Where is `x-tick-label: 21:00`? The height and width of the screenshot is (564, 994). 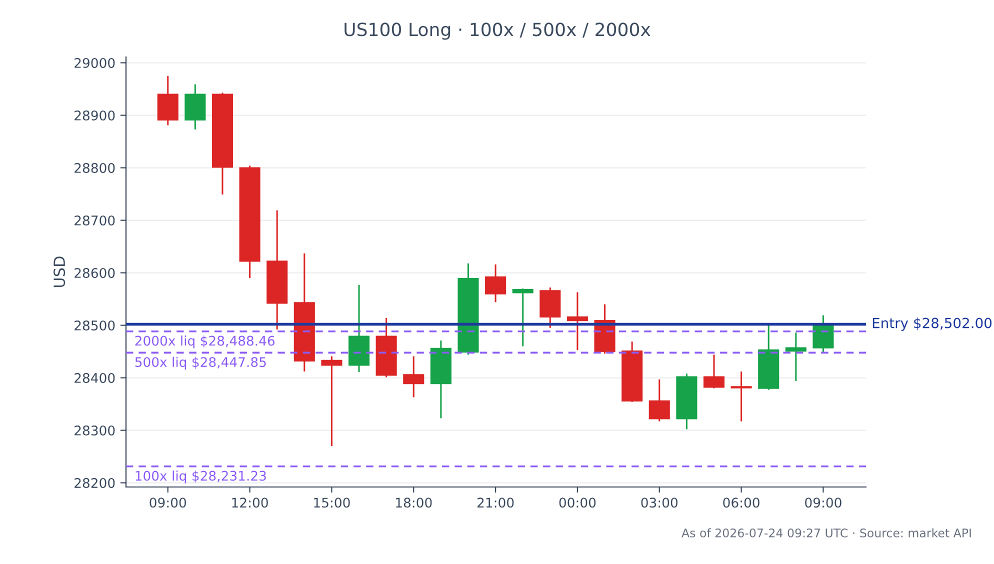 x-tick-label: 21:00 is located at coordinates (496, 503).